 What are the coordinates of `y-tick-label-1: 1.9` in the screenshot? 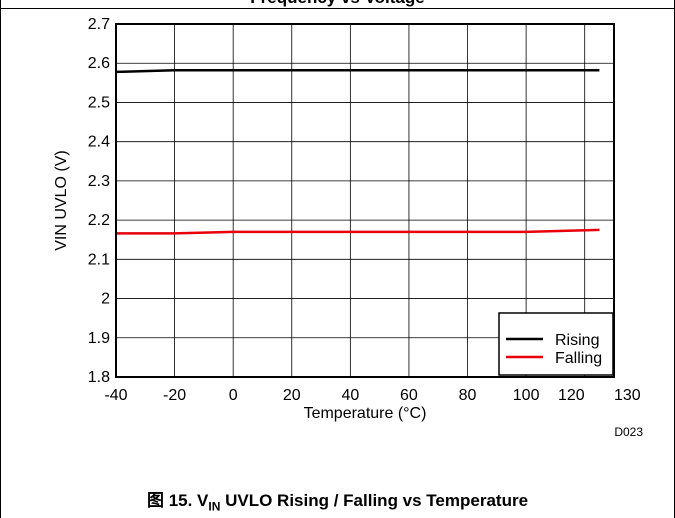 It's located at (99, 338).